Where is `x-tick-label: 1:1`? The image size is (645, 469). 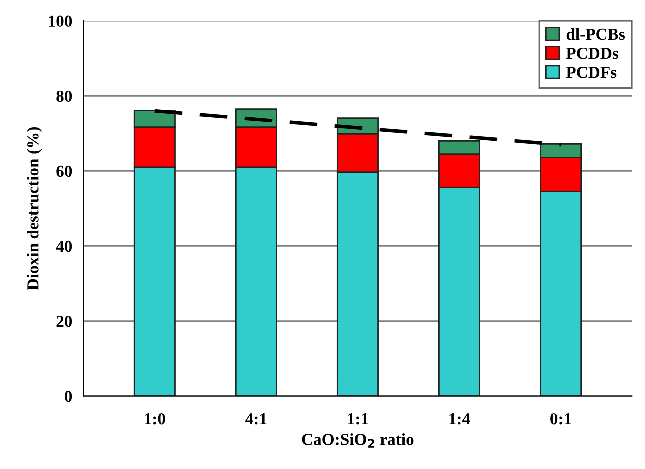 x-tick-label: 1:1 is located at coordinates (358, 419).